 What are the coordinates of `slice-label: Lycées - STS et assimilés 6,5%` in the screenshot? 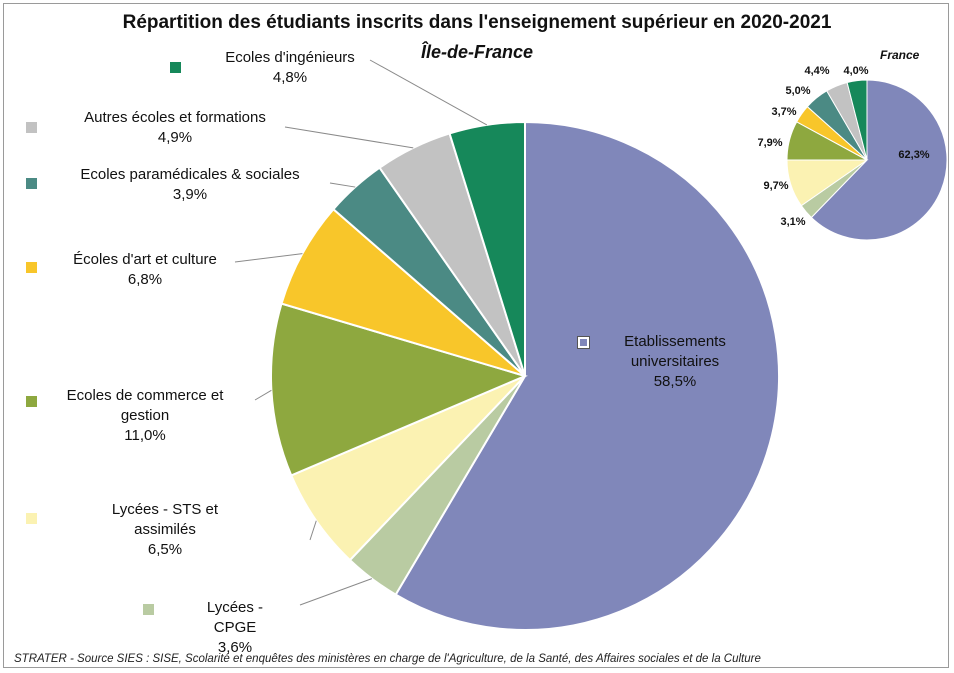 It's located at (165, 530).